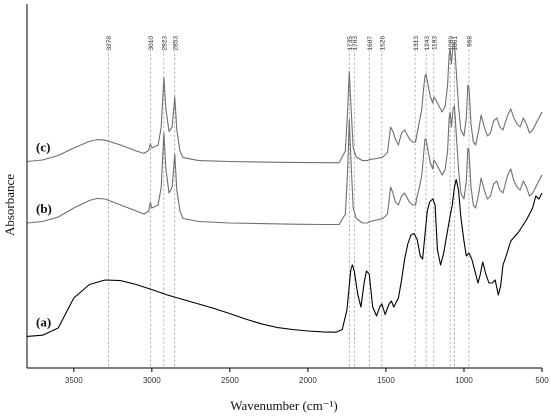  Describe the element at coordinates (74, 380) in the screenshot. I see `x-tick-label: 3500` at that location.